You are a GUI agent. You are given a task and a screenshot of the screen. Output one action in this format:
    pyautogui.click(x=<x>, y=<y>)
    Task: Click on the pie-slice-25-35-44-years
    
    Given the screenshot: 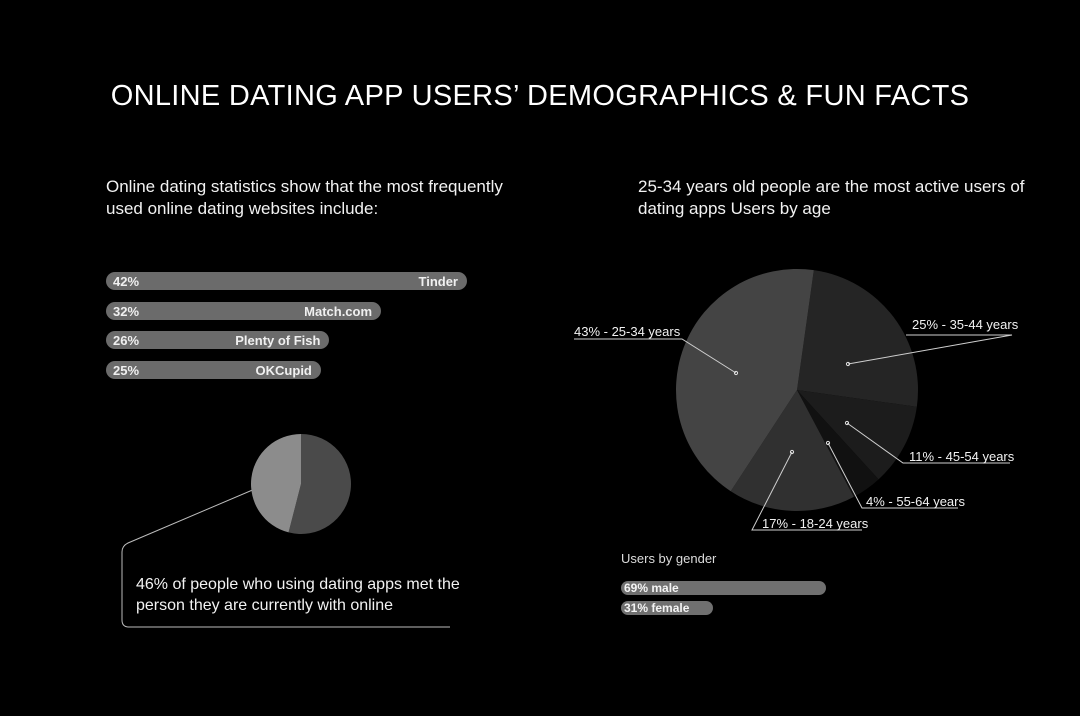 What is the action you would take?
    pyautogui.click(x=857, y=338)
    